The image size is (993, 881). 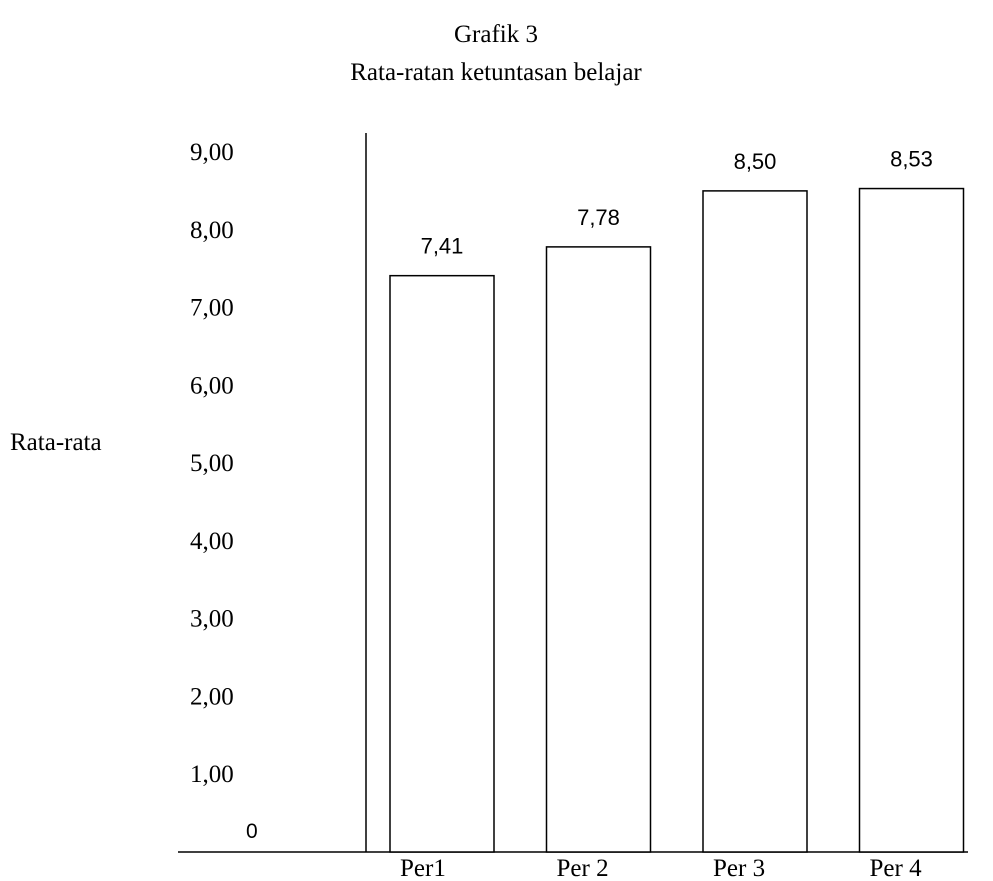 I want to click on y-axis-label: Rata-rata, so click(x=56, y=442).